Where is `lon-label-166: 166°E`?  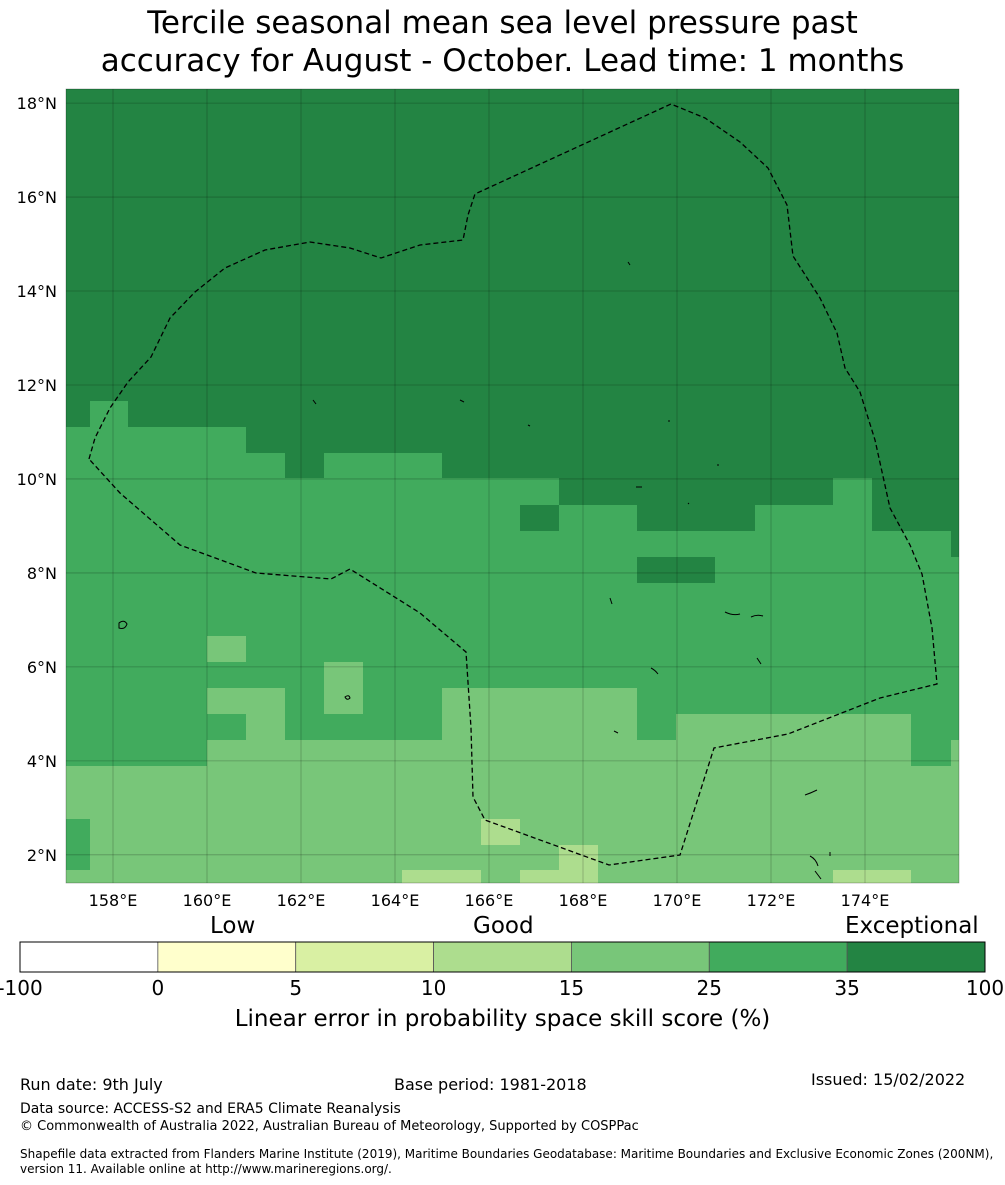 lon-label-166: 166°E is located at coordinates (489, 900).